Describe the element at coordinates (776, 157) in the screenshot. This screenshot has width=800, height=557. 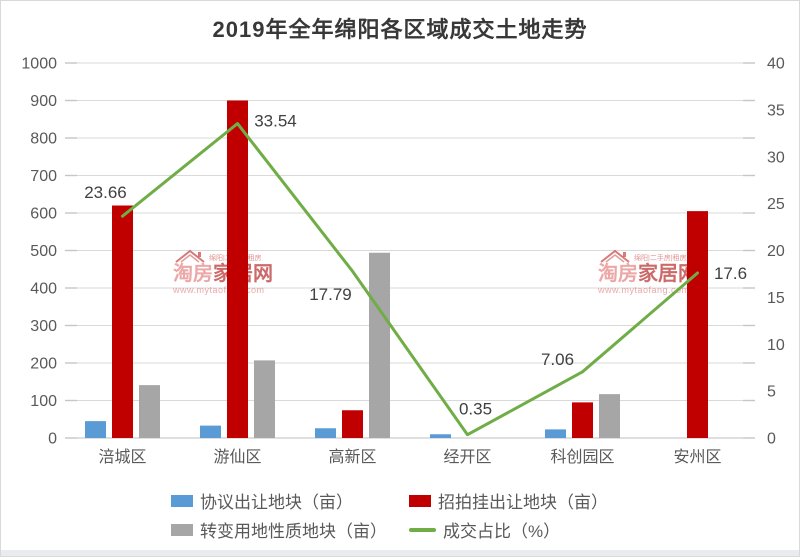
I see `right-axis-tick-label: 30` at that location.